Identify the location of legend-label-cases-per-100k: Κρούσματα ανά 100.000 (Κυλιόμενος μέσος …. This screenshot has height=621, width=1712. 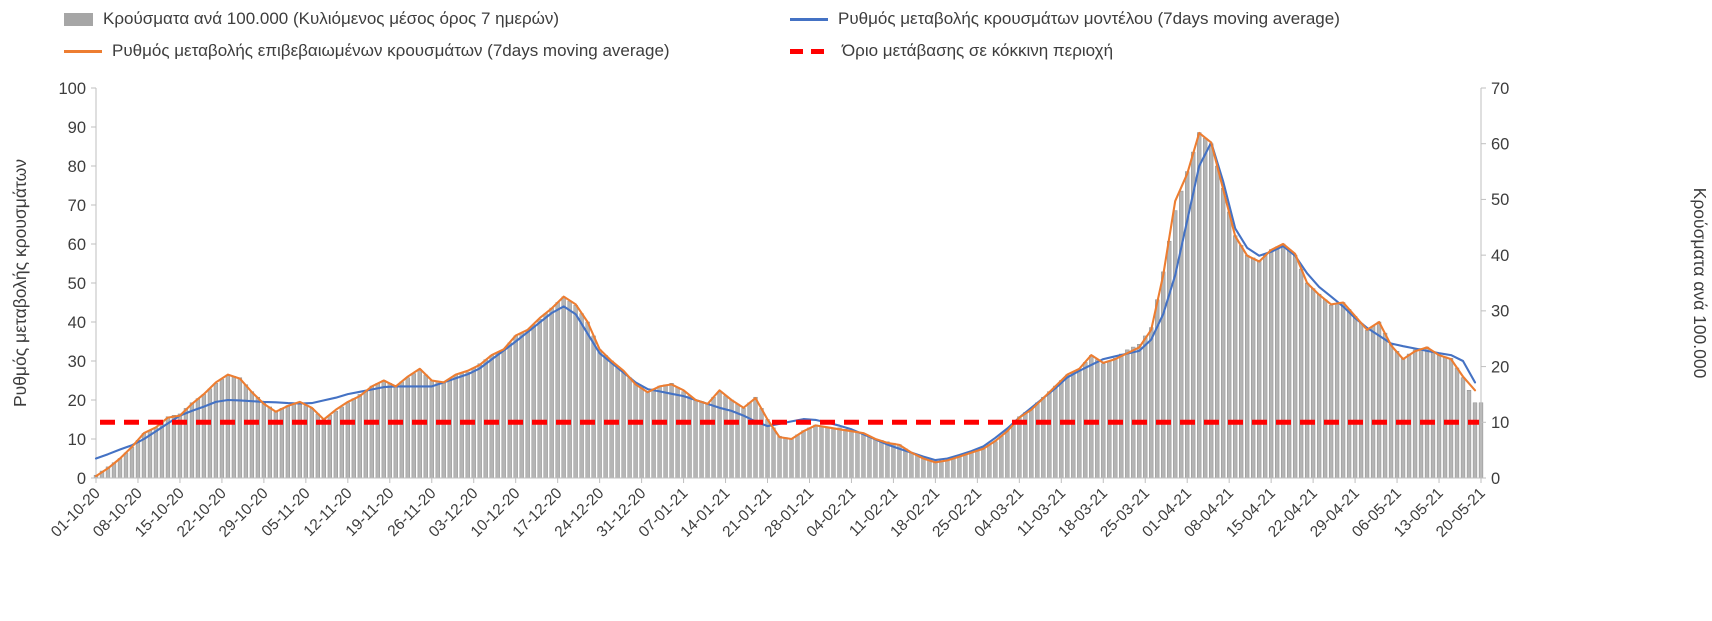
(331, 18).